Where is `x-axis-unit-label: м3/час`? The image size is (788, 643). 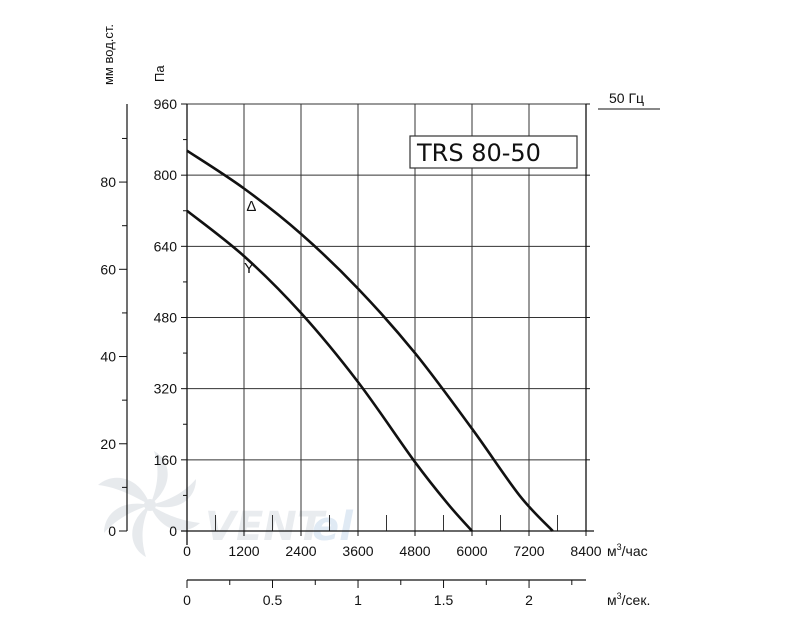
x-axis-unit-label: м3/час is located at coordinates (627, 550).